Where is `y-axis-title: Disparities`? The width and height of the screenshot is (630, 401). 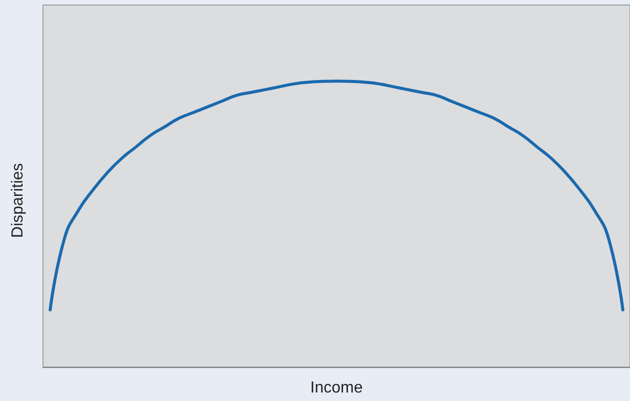
y-axis-title: Disparities is located at coordinates (18, 200).